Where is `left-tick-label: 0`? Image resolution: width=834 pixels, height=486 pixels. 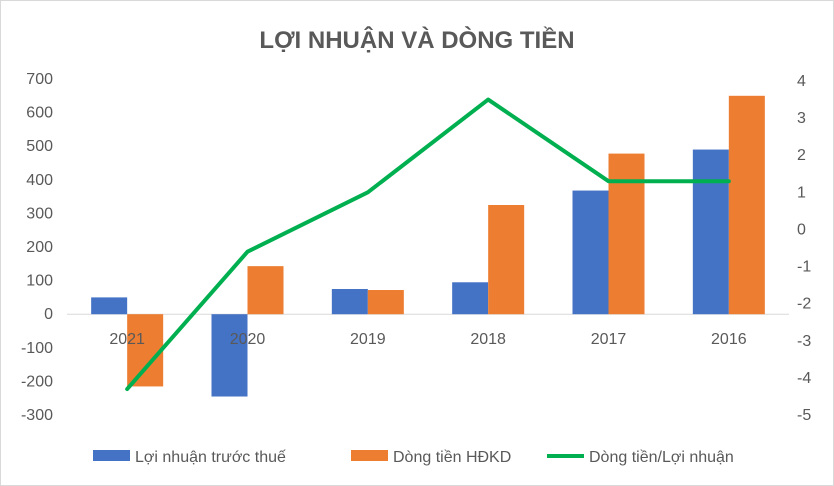
left-tick-label: 0 is located at coordinates (48, 314).